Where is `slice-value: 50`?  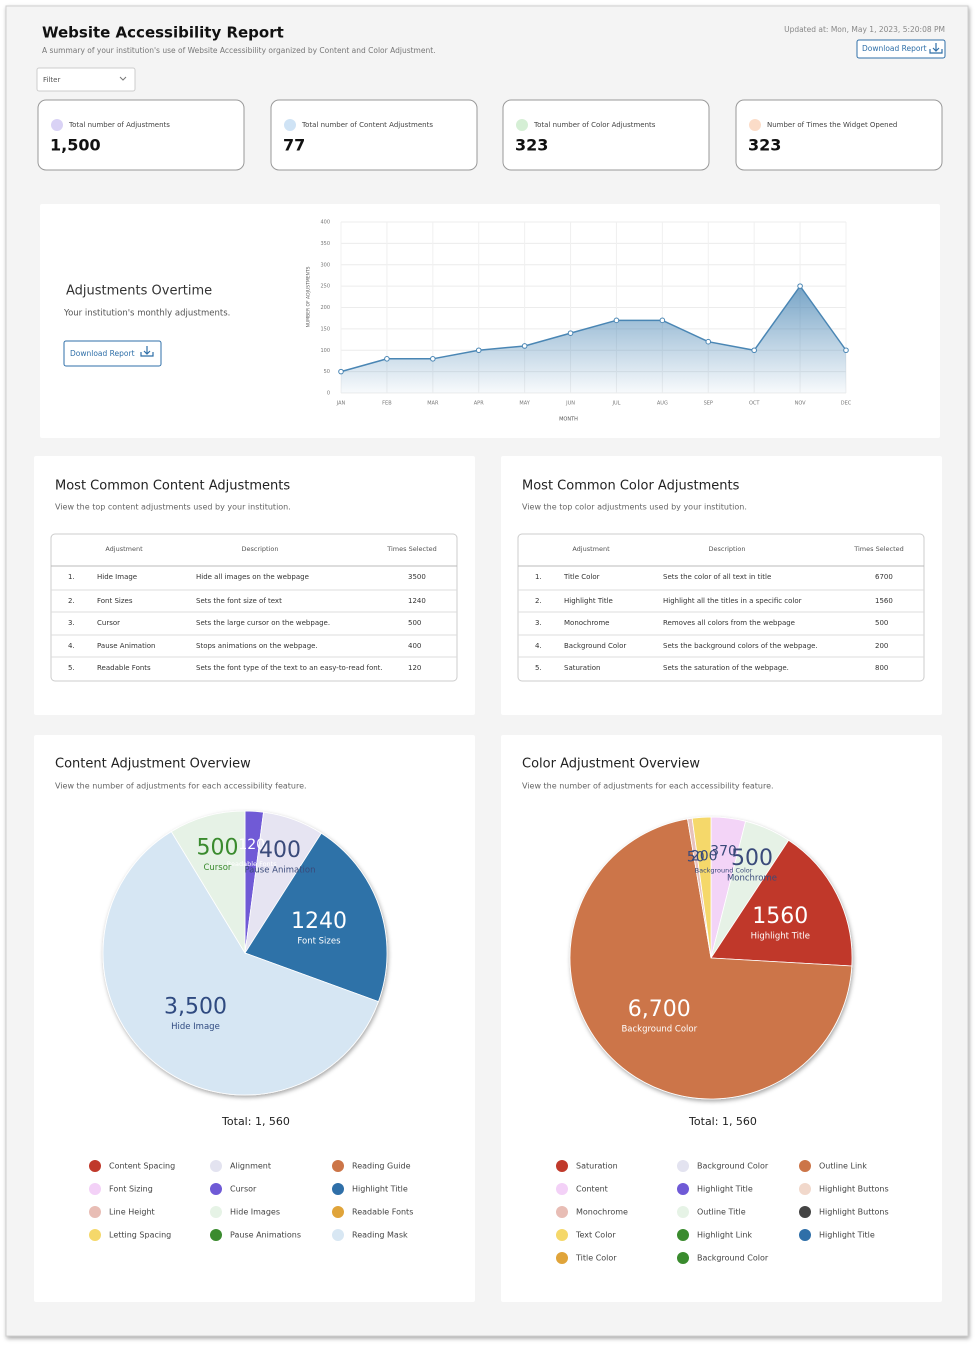
slice-value: 50 is located at coordinates (696, 858).